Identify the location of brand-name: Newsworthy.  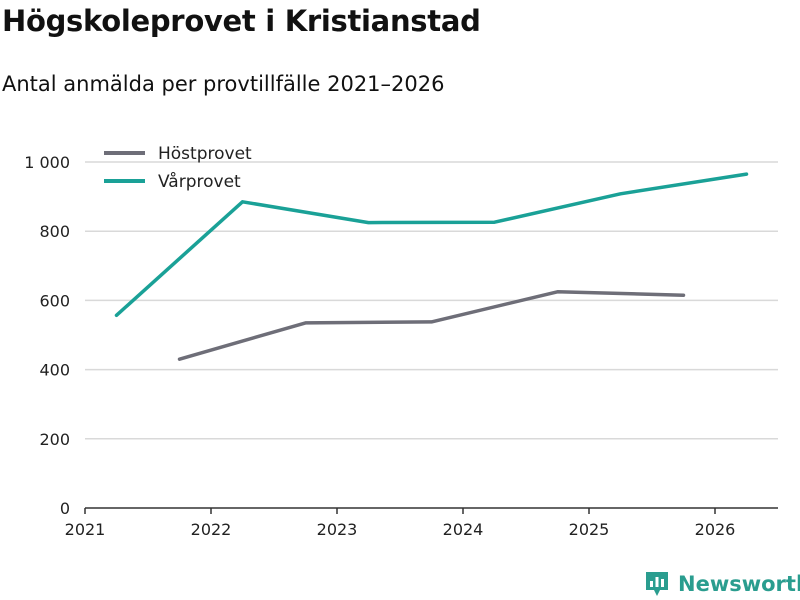
(739, 584).